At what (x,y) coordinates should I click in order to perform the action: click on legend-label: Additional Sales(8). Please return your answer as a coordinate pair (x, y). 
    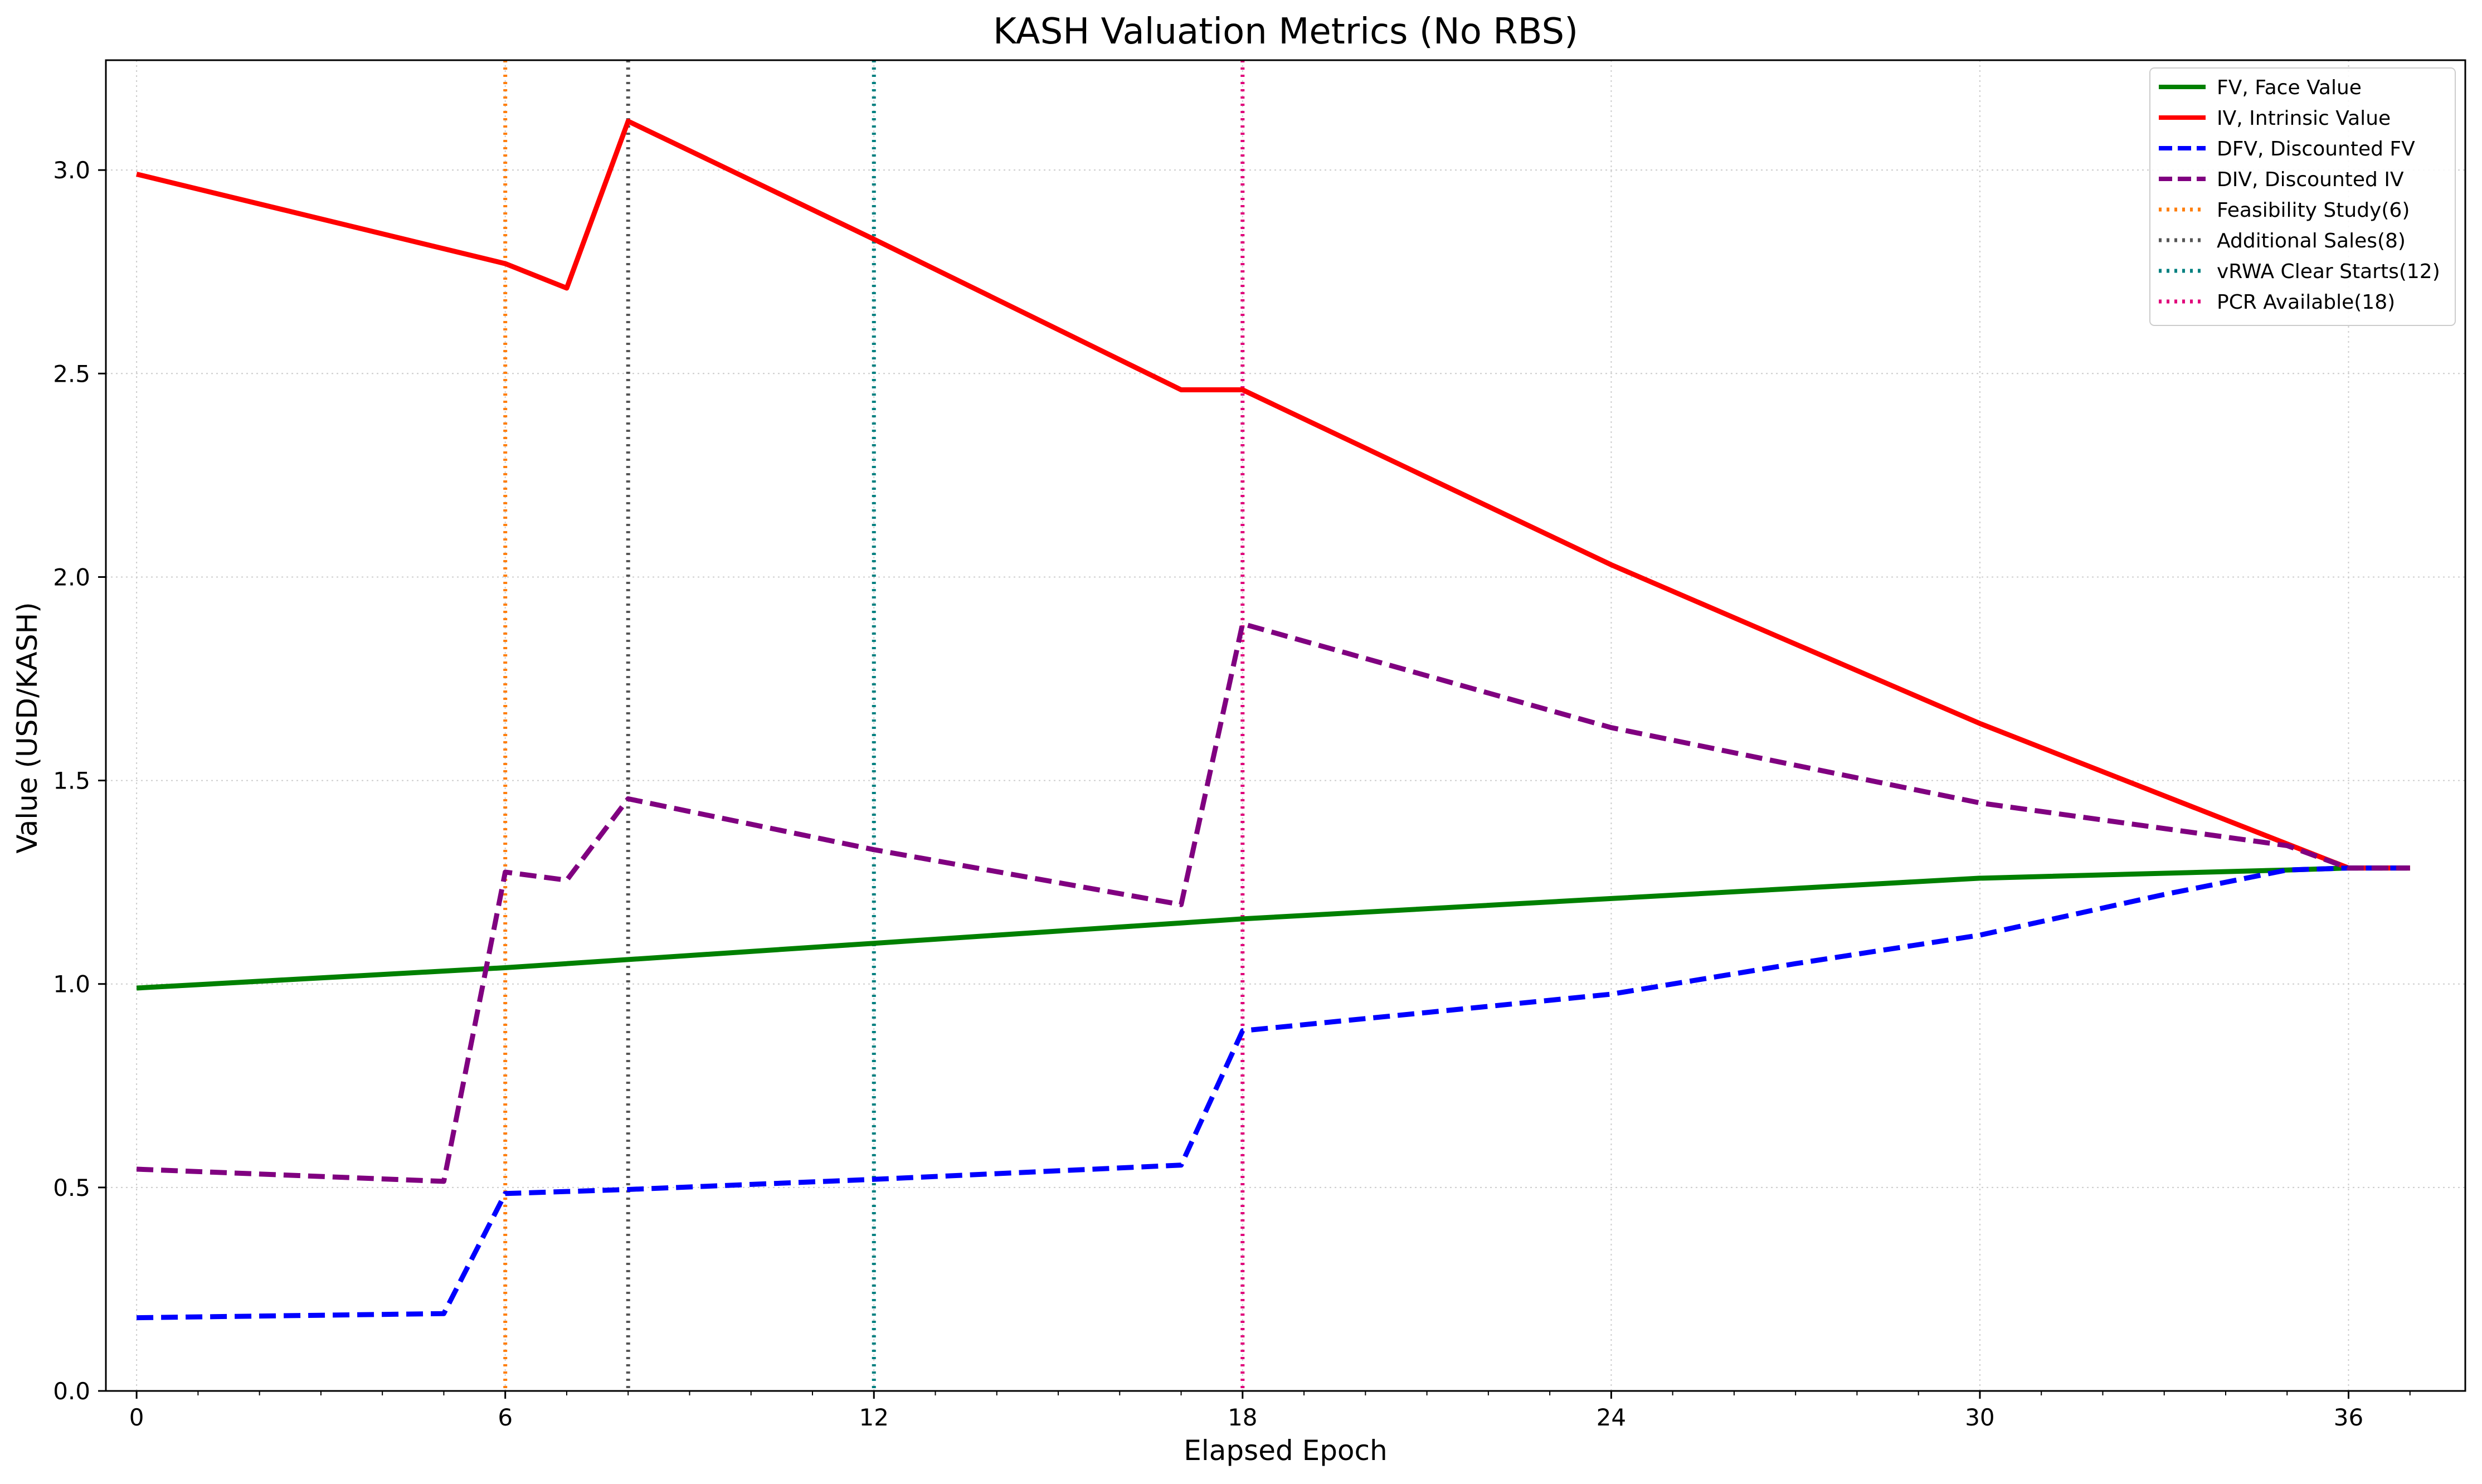
    Looking at the image, I should click on (2312, 241).